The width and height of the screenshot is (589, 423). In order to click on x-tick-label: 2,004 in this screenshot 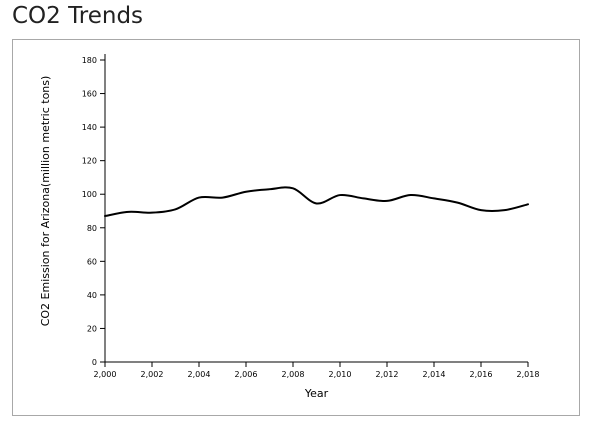, I will do `click(199, 374)`.